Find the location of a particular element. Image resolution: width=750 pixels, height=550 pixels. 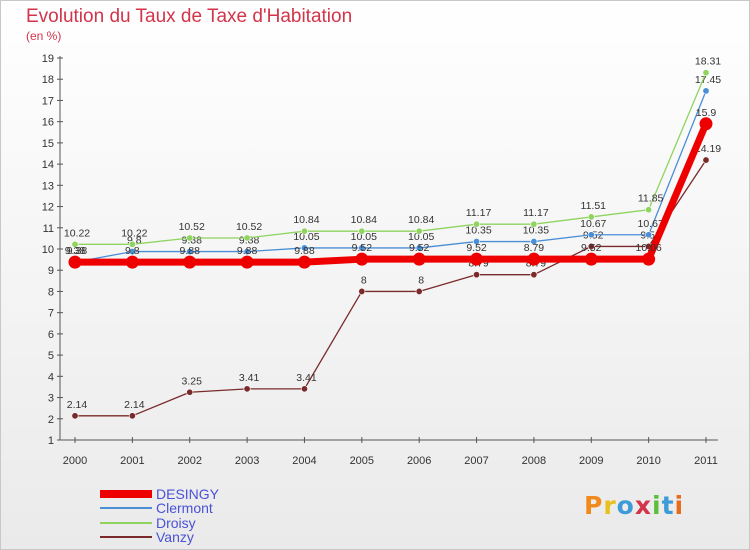

x-tick-label: 2006 is located at coordinates (419, 461).